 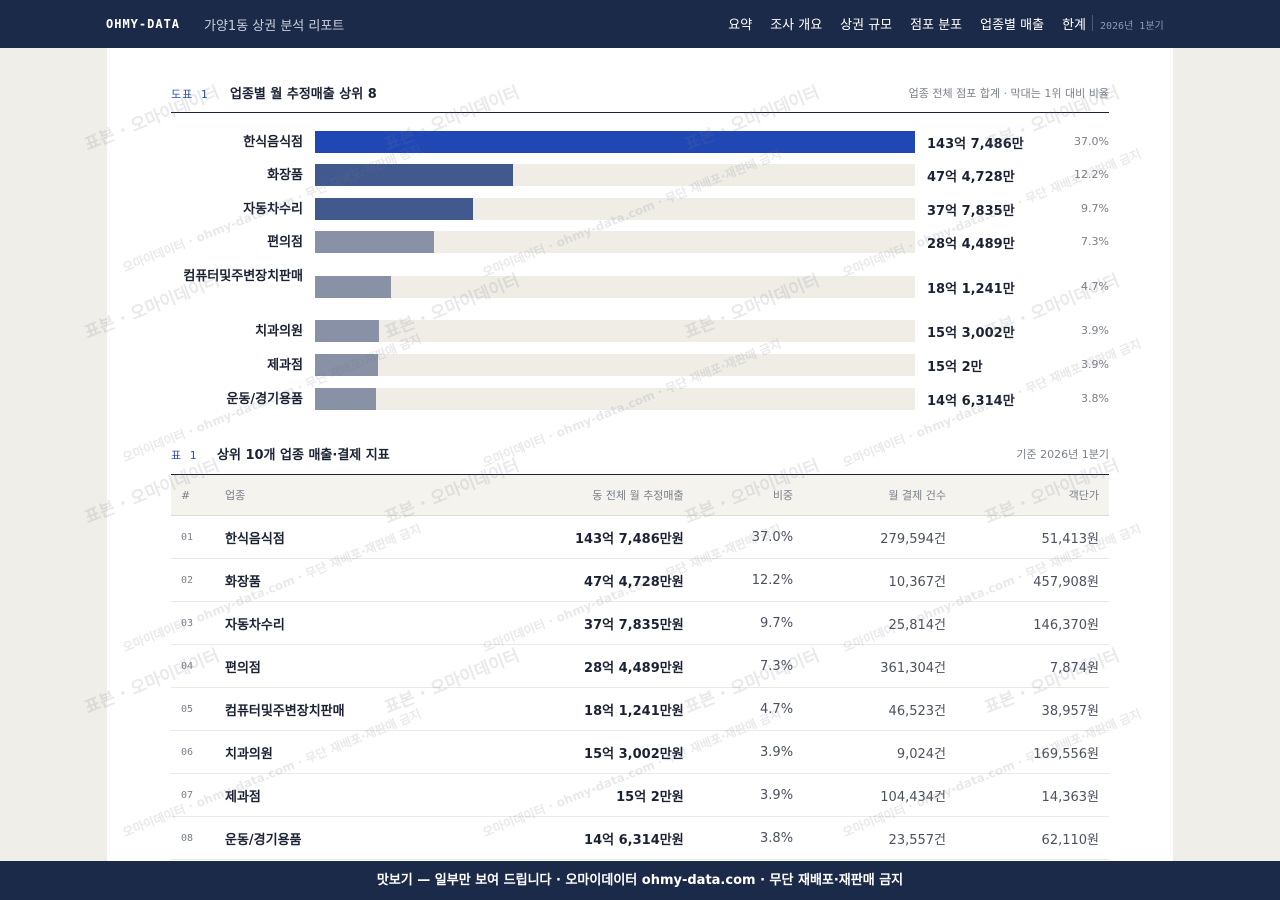 What do you see at coordinates (285, 365) in the screenshot?
I see `bar-category-label: 제과점` at bounding box center [285, 365].